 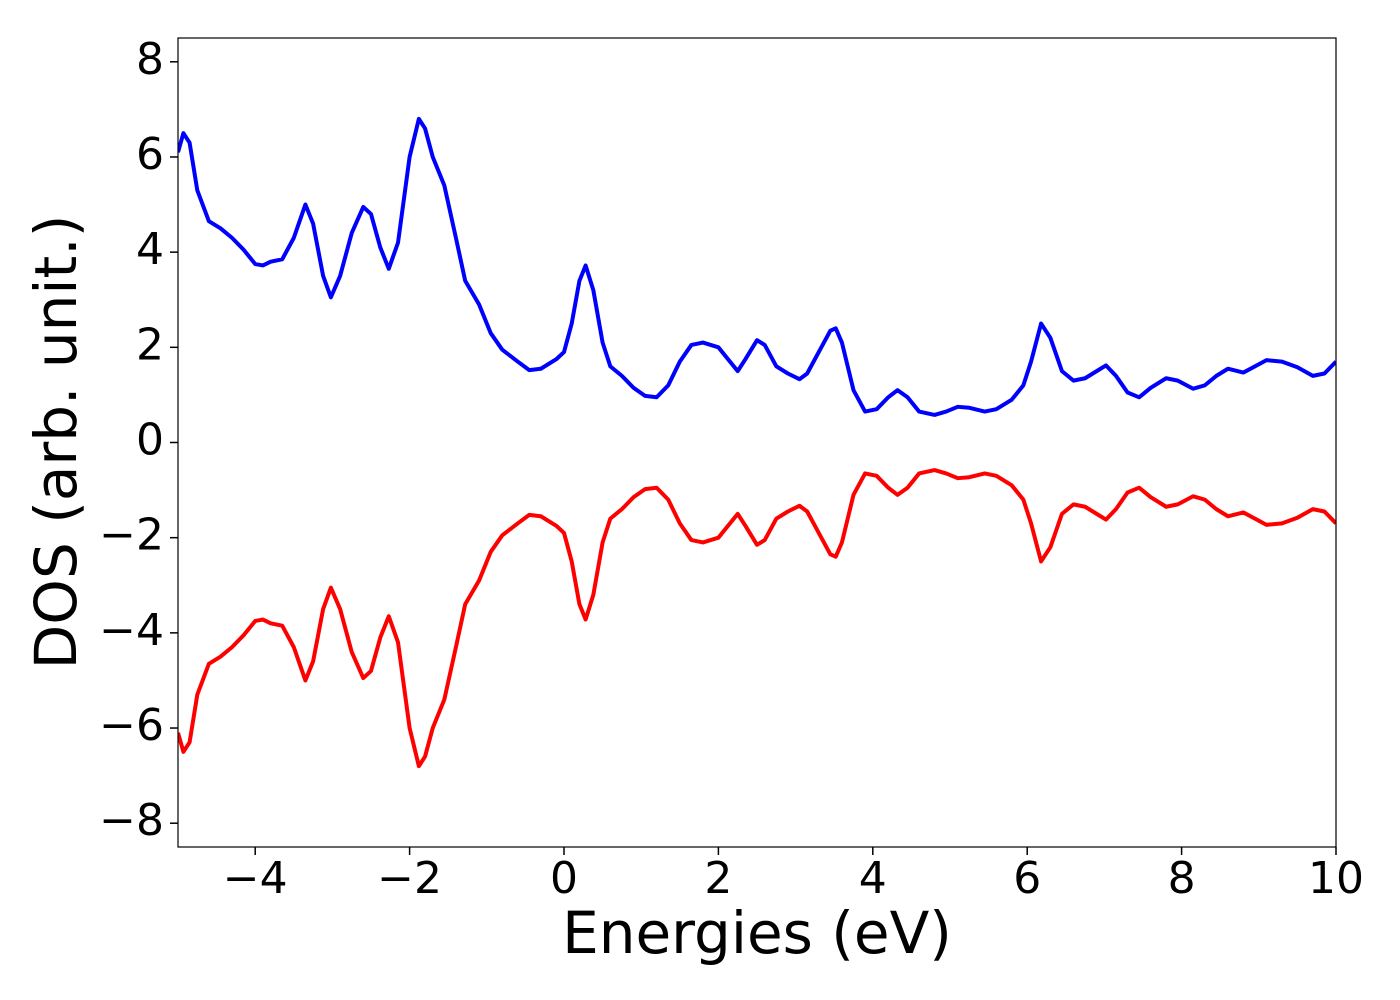 I want to click on y-tick-label: −4, so click(x=131, y=630).